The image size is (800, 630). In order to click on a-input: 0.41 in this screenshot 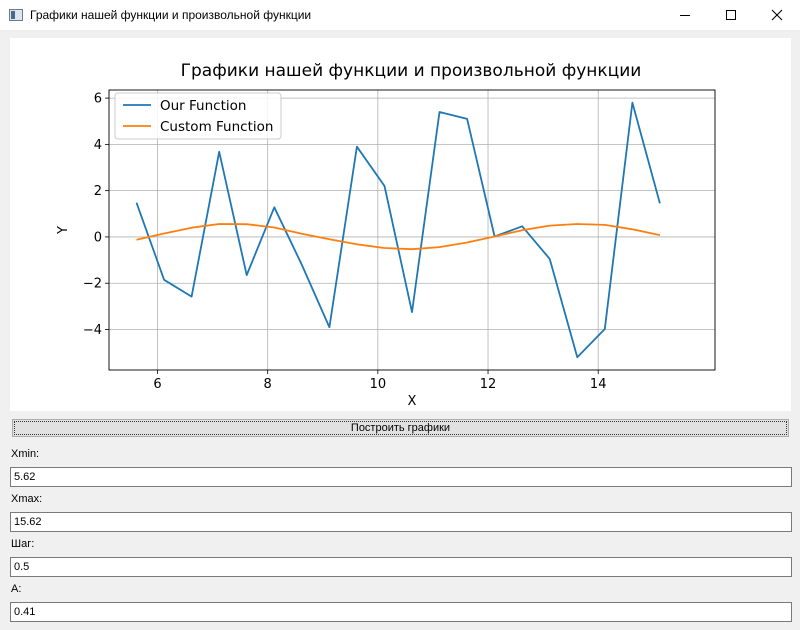, I will do `click(401, 612)`.